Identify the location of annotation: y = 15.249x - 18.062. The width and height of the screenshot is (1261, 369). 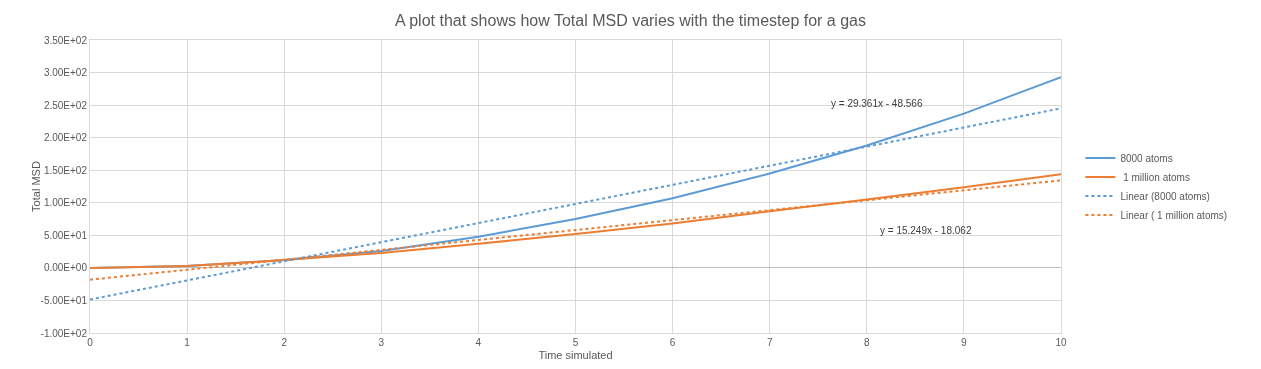
(926, 230).